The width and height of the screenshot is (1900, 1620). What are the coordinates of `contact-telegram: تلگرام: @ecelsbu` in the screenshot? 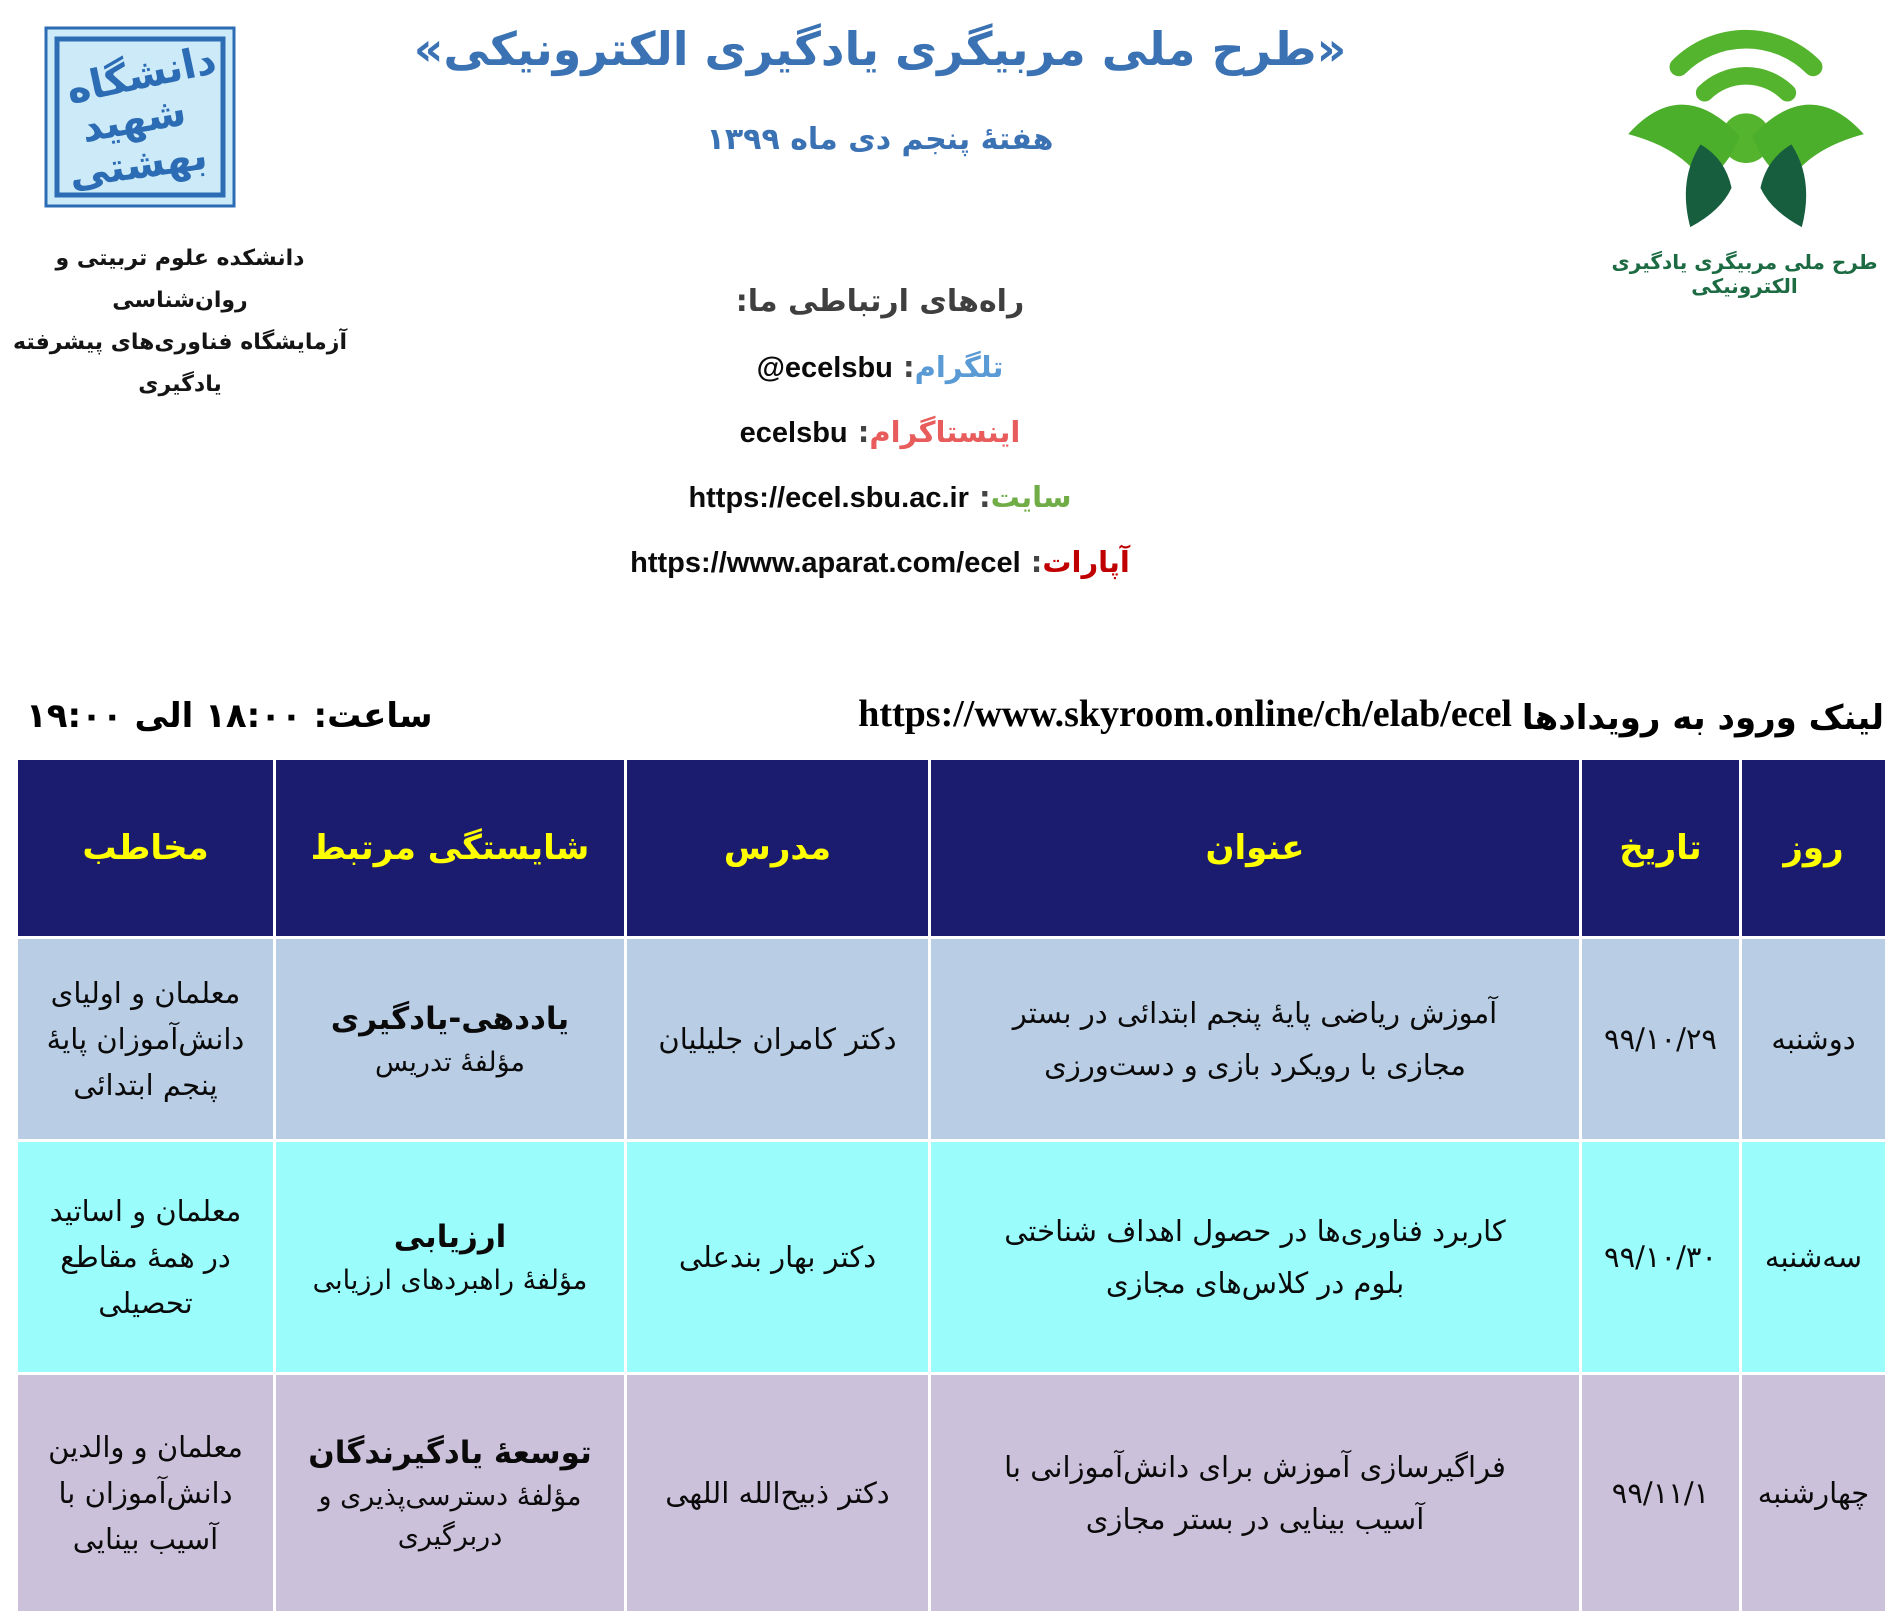 It's located at (880, 367).